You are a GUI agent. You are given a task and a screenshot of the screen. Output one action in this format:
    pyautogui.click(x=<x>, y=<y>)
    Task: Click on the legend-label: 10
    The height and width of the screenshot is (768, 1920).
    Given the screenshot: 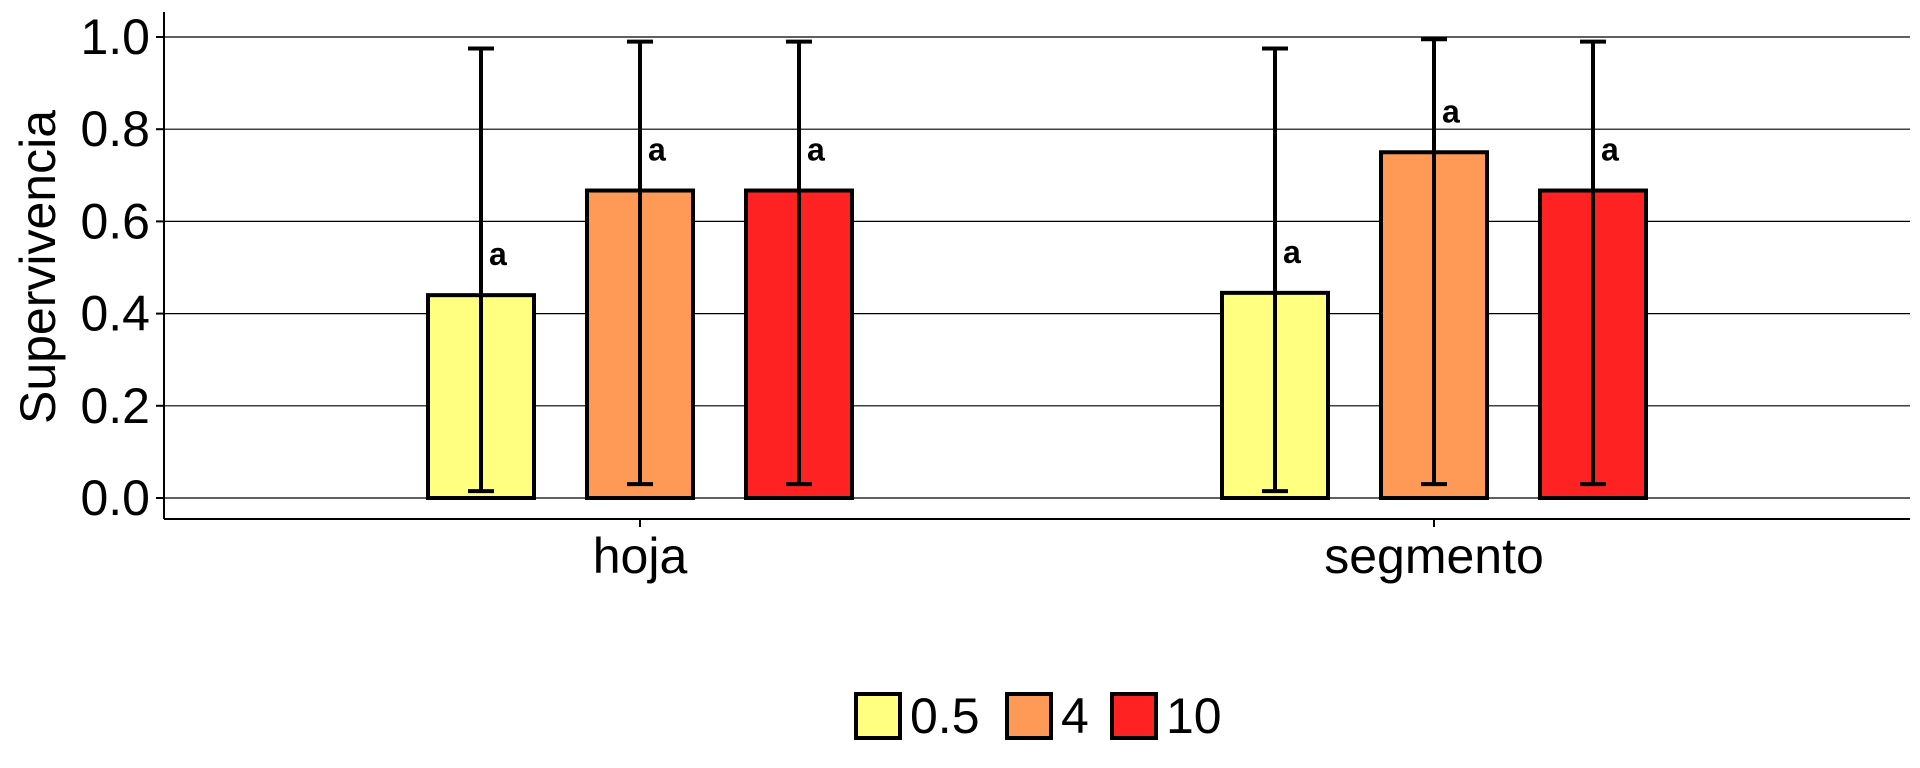 What is the action you would take?
    pyautogui.click(x=1194, y=716)
    